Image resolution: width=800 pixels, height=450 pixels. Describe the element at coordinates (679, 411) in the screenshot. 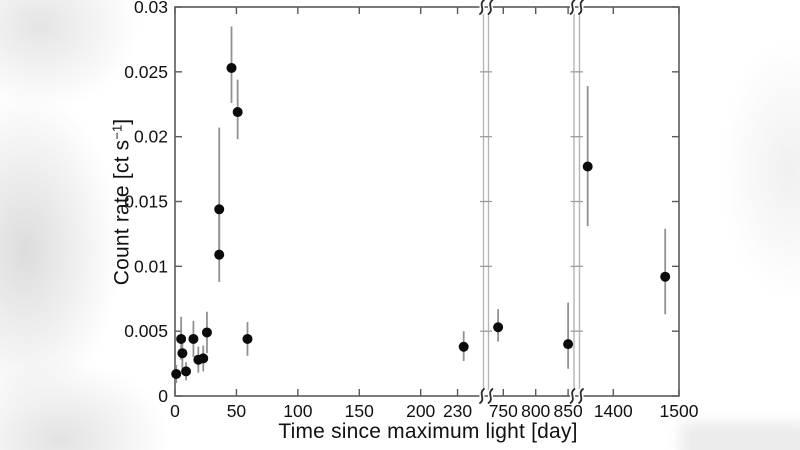

I see `x-tick-label: 1500` at that location.